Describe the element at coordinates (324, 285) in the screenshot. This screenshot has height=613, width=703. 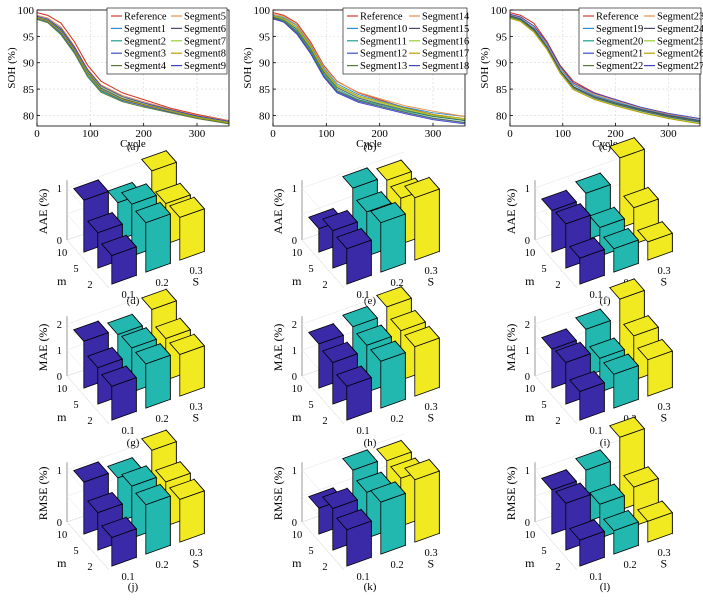
I see `m-tick-label: 2` at that location.